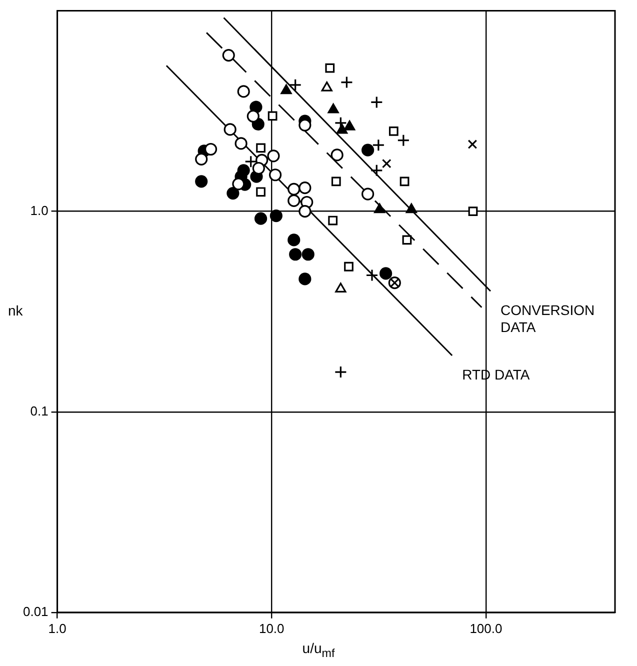 This screenshot has height=666, width=637. Describe the element at coordinates (39, 410) in the screenshot. I see `y-tick-label: 0.1` at that location.